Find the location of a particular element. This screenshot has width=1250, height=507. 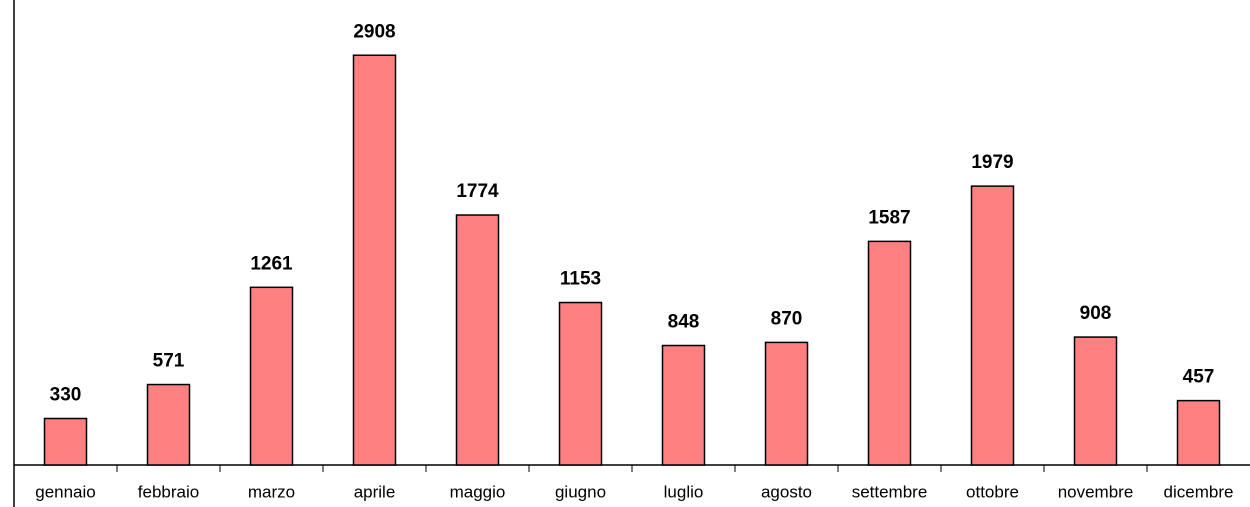

data-label: 1979 is located at coordinates (992, 162).